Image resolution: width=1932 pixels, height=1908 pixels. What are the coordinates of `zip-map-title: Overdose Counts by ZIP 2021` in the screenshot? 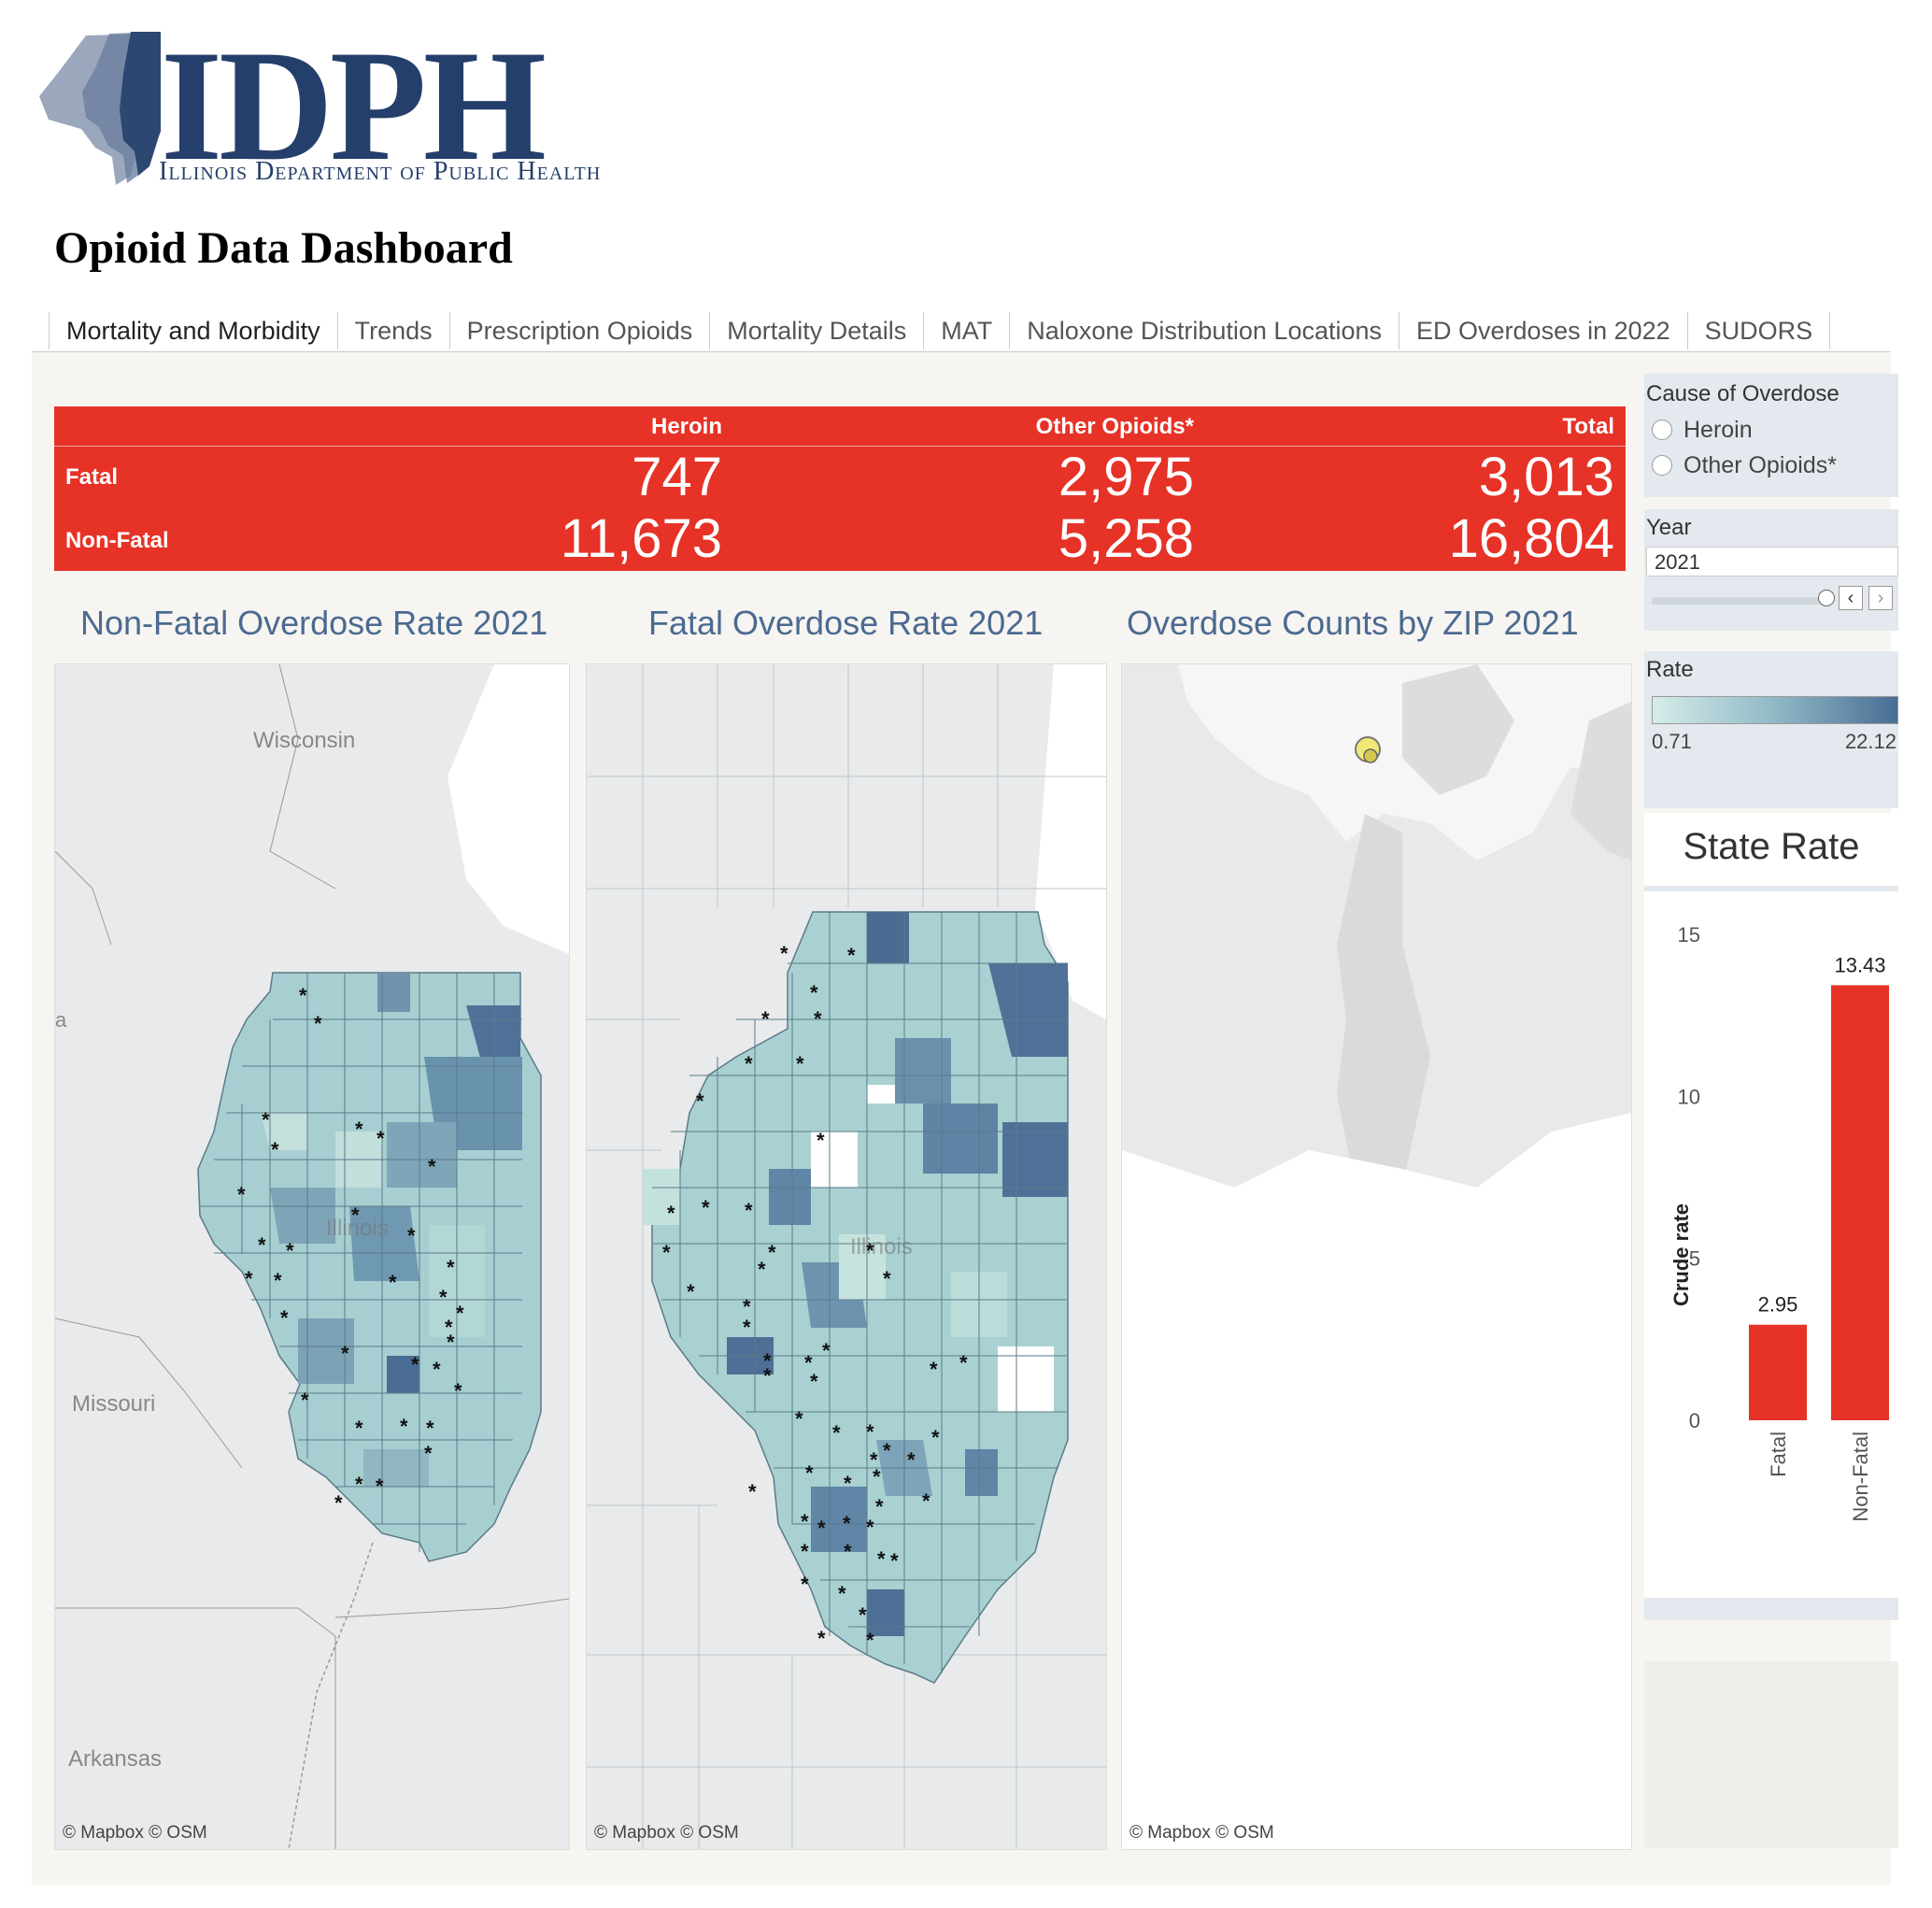 It's located at (1353, 623).